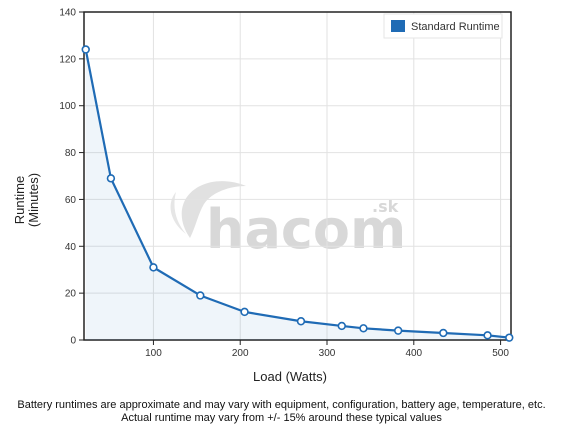 The image size is (563, 429). I want to click on y-tick-label: 0, so click(73, 341).